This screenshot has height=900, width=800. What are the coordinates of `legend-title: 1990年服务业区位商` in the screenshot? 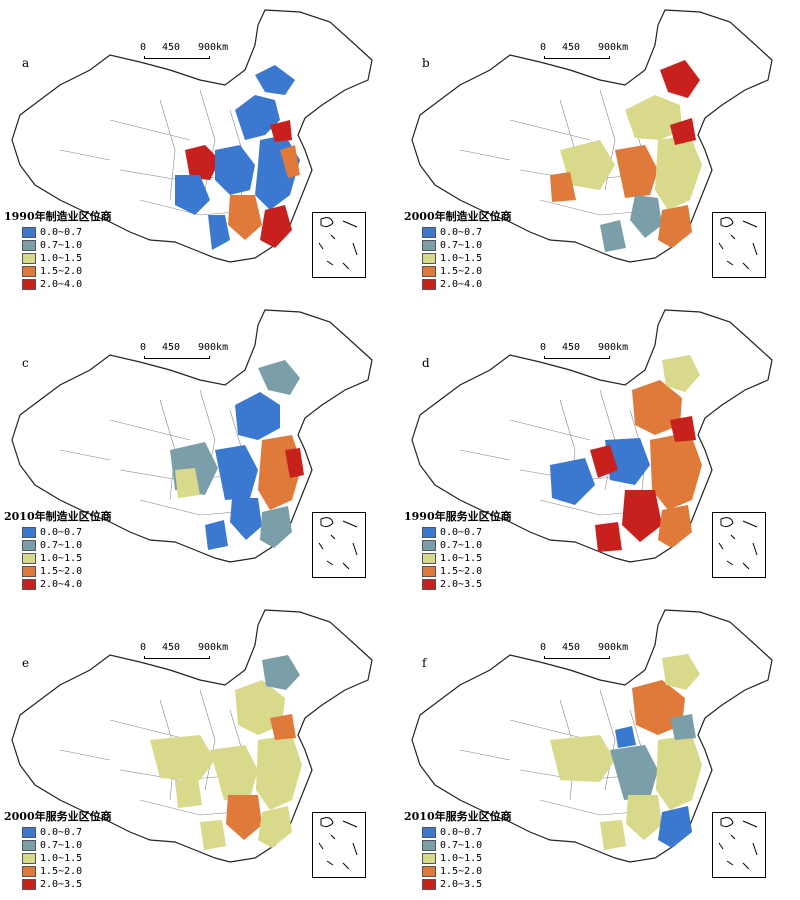 It's located at (458, 516).